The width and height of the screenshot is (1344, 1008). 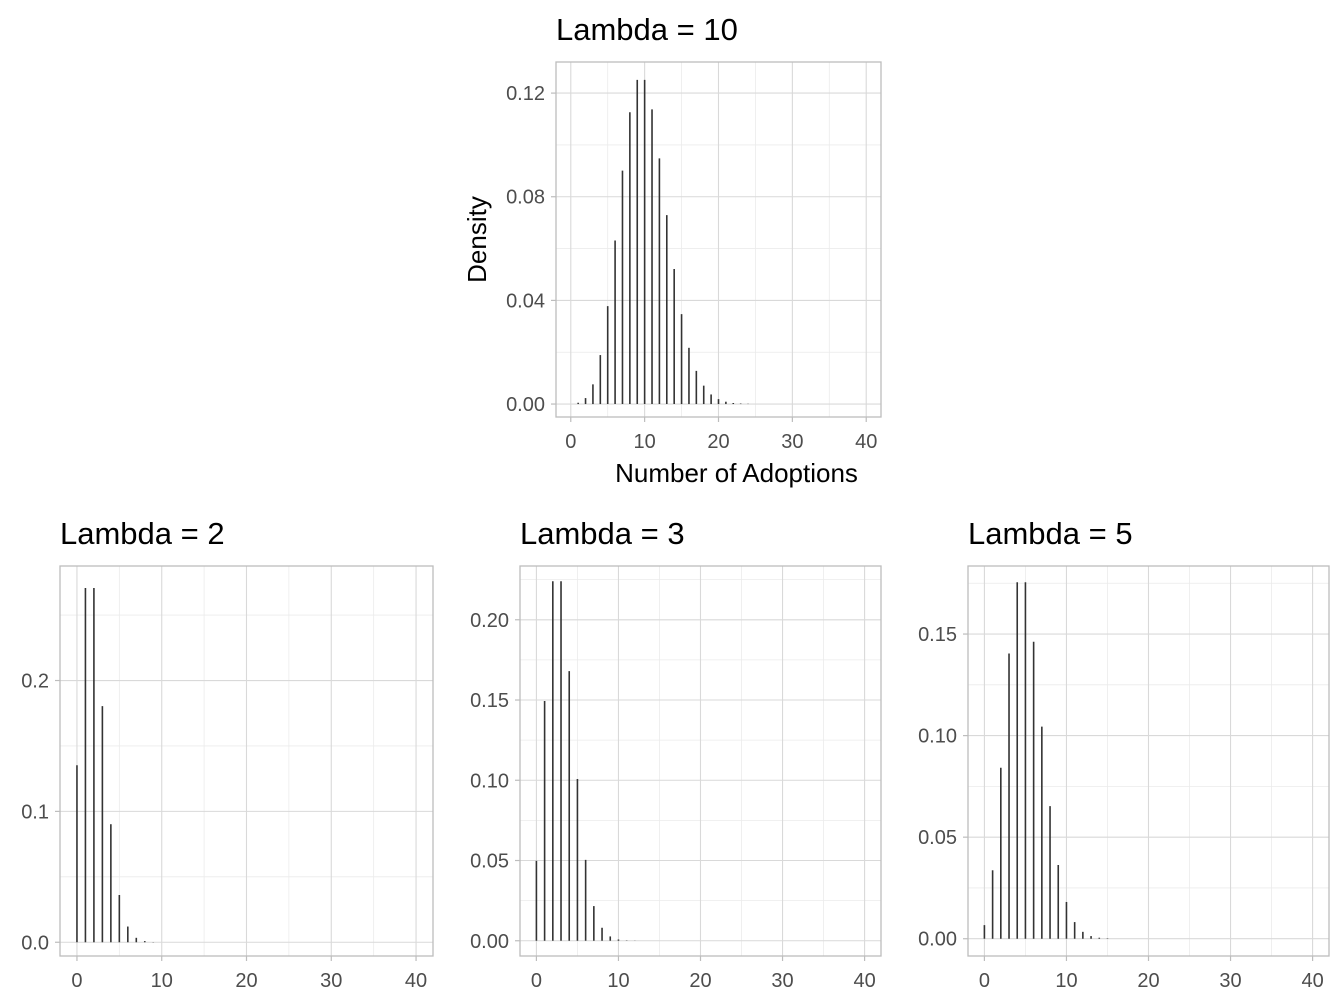 I want to click on y-tick-label: 0.20, so click(x=489, y=621).